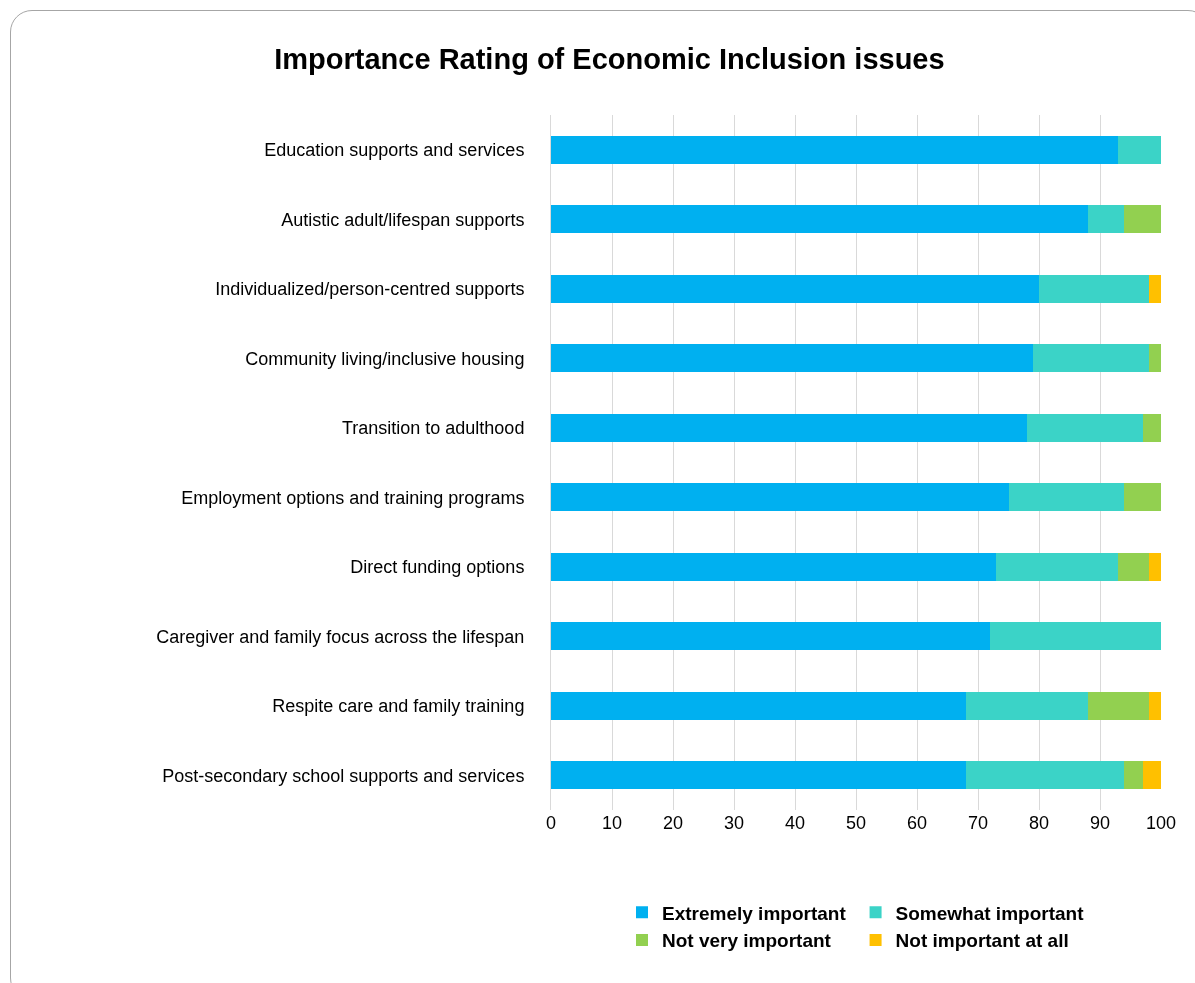 This screenshot has width=1195, height=983. I want to click on x-tick-label: 70, so click(978, 823).